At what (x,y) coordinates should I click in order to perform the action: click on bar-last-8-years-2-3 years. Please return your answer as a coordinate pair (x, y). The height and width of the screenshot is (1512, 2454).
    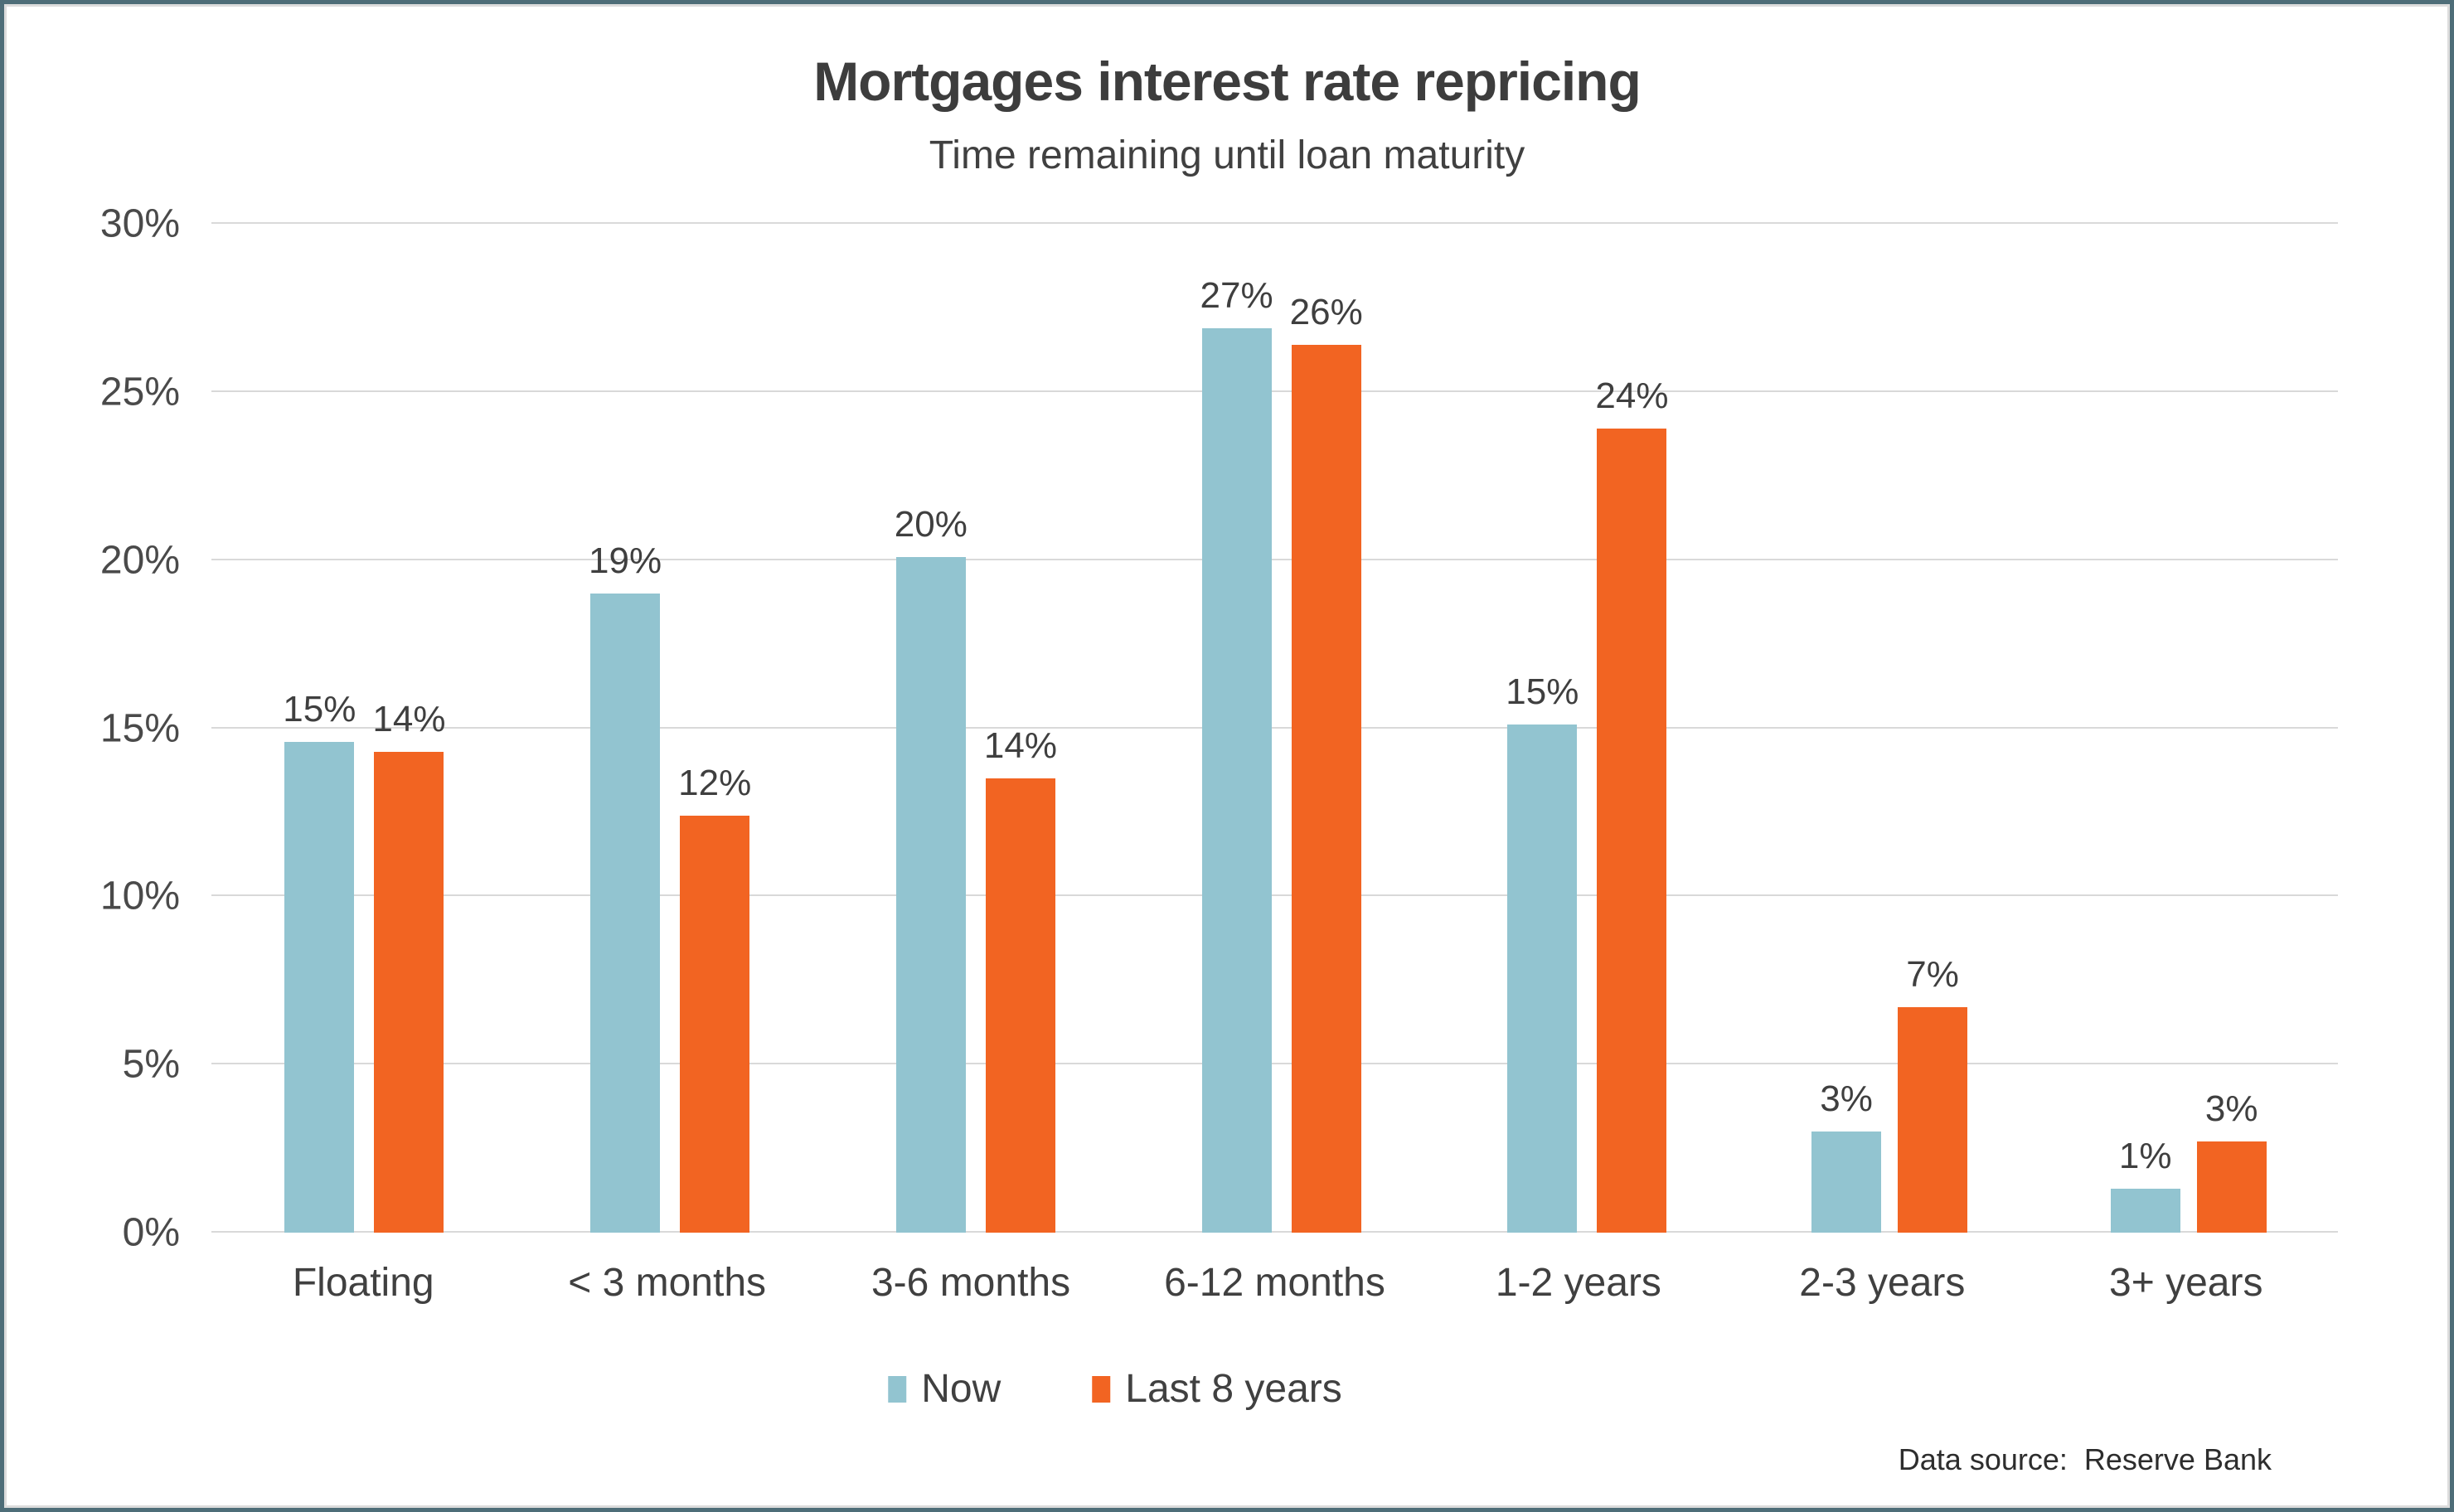
    Looking at the image, I should click on (1933, 1120).